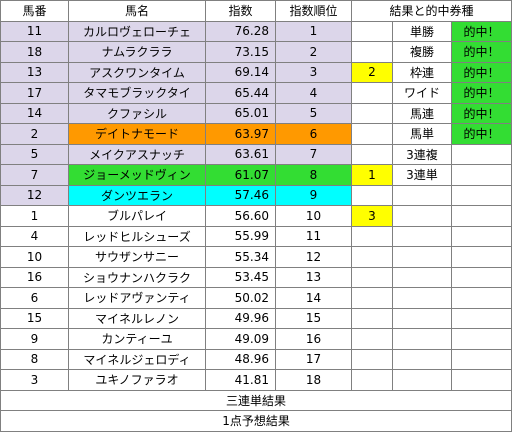 The width and height of the screenshot is (514, 445). Describe the element at coordinates (313, 11) in the screenshot. I see `header-index-rank: 指数順位` at that location.